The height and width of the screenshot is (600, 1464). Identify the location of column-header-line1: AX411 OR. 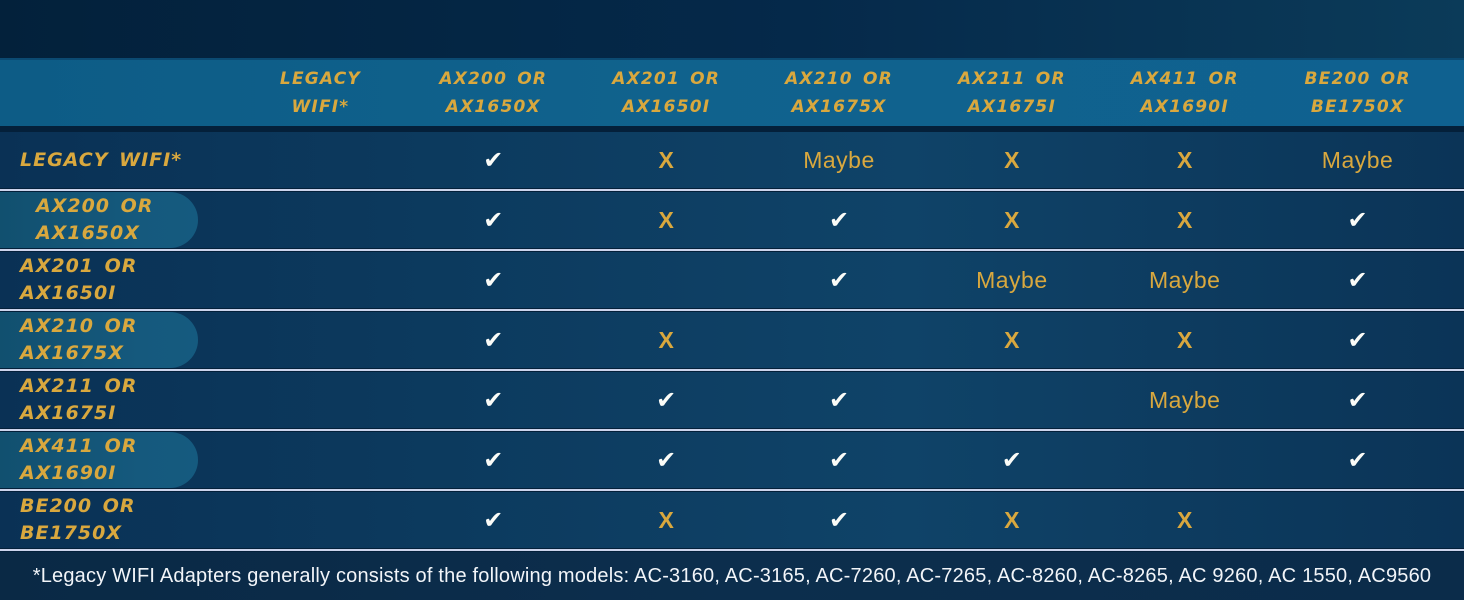
(1184, 79).